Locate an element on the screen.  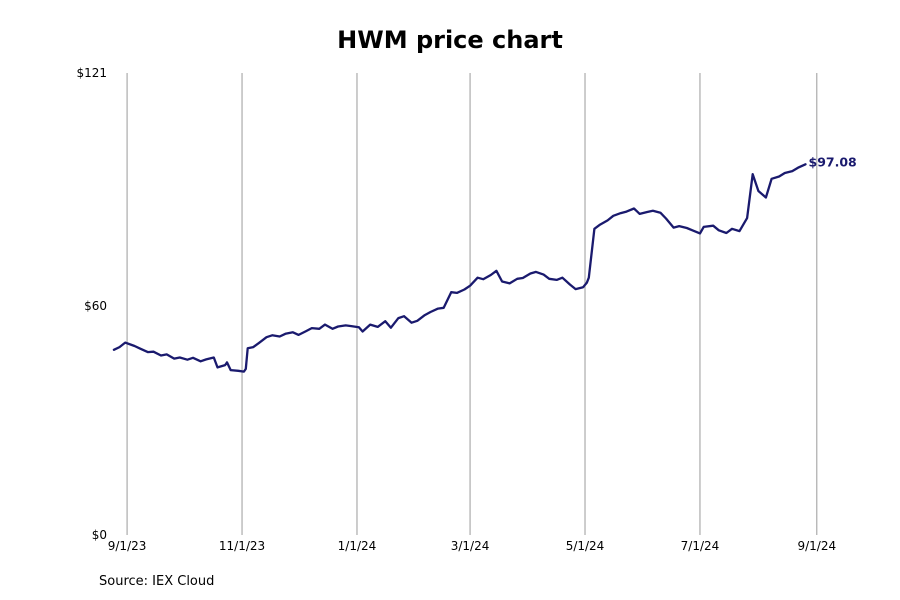
x-tick-label: 11/1/23 is located at coordinates (242, 546).